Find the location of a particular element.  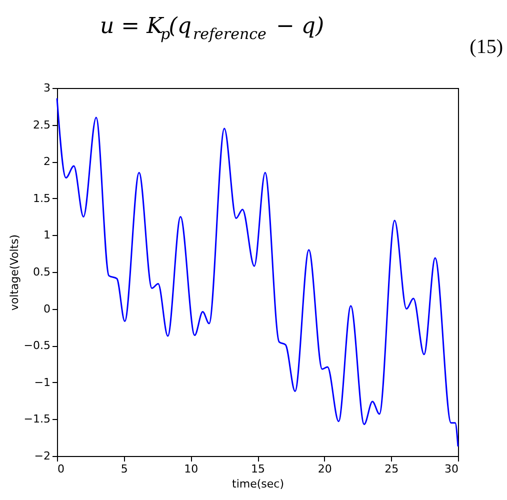

x-tick-label: 20 is located at coordinates (325, 469).